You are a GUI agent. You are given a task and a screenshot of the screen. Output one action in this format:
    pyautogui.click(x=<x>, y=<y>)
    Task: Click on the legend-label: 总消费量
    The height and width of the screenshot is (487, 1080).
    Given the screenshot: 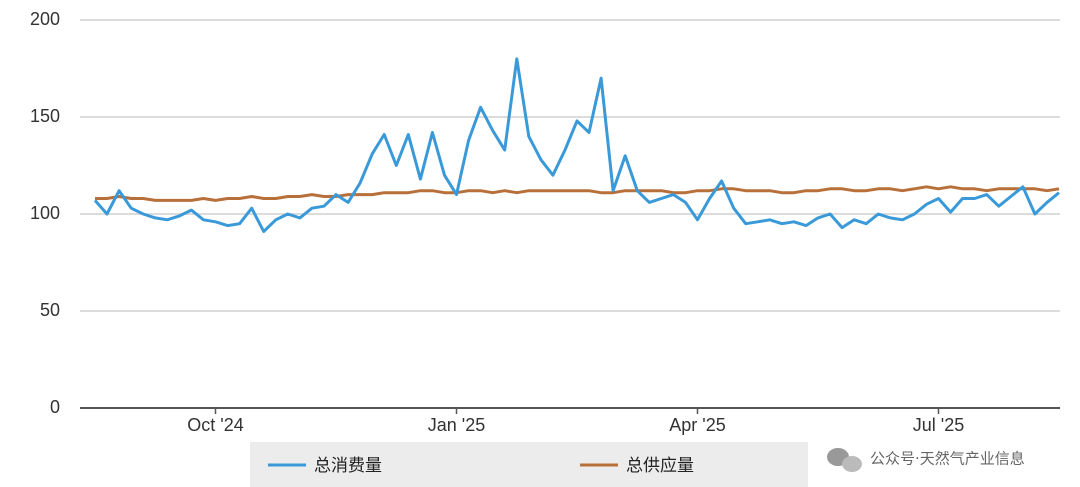 What is the action you would take?
    pyautogui.click(x=348, y=466)
    